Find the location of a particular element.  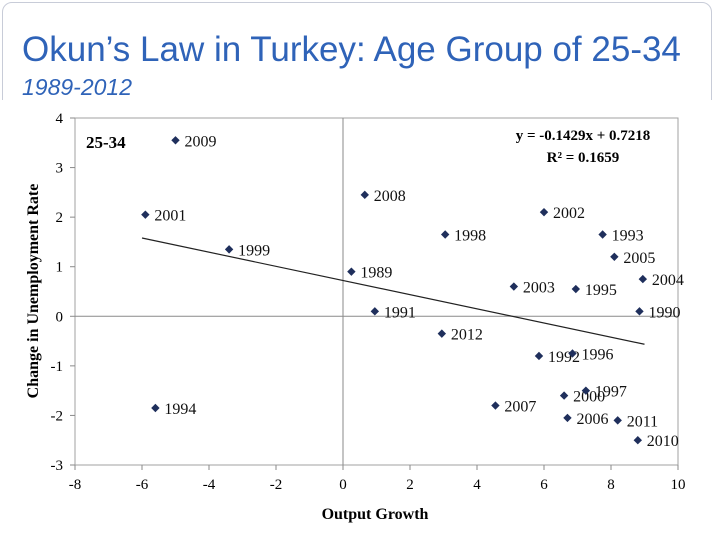

data-label-2007: 2007 is located at coordinates (520, 407).